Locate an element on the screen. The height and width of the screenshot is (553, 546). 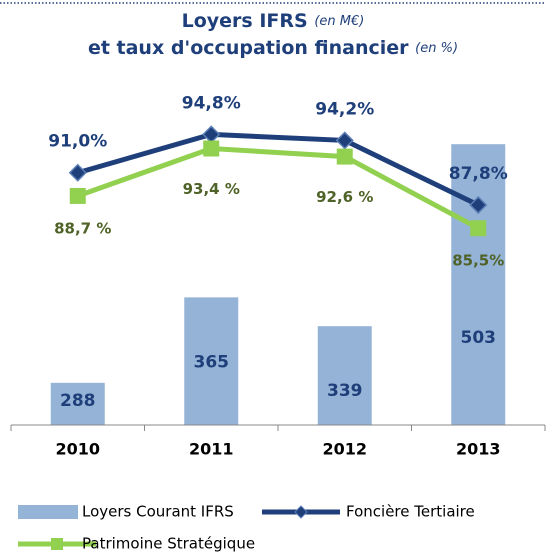
line-value-label: 94,8% is located at coordinates (211, 103).